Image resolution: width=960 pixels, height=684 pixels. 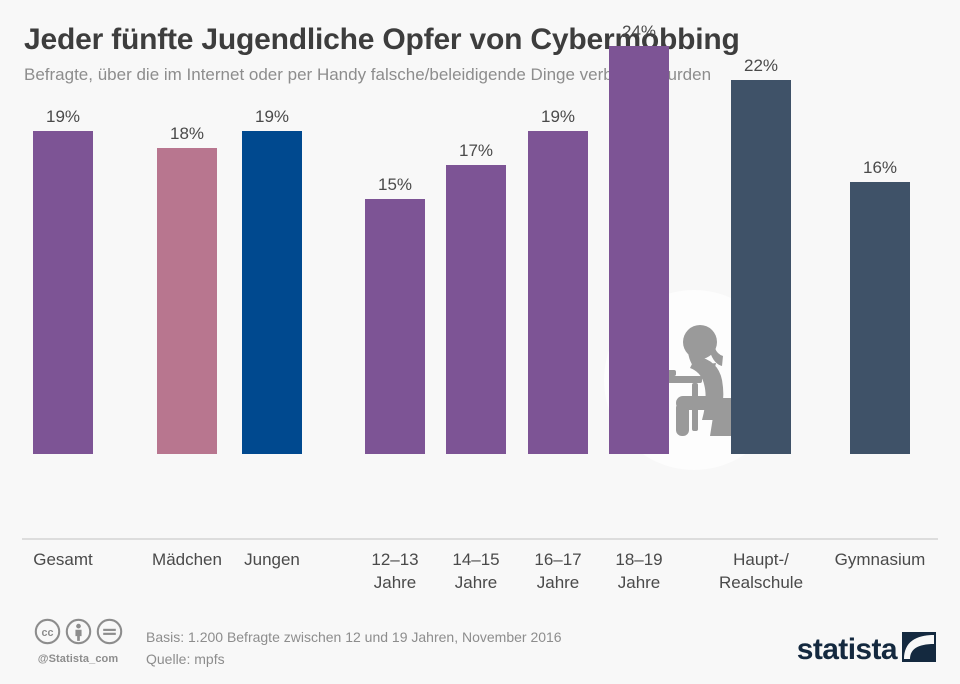 I want to click on statista-wordmark: statista, so click(x=847, y=649).